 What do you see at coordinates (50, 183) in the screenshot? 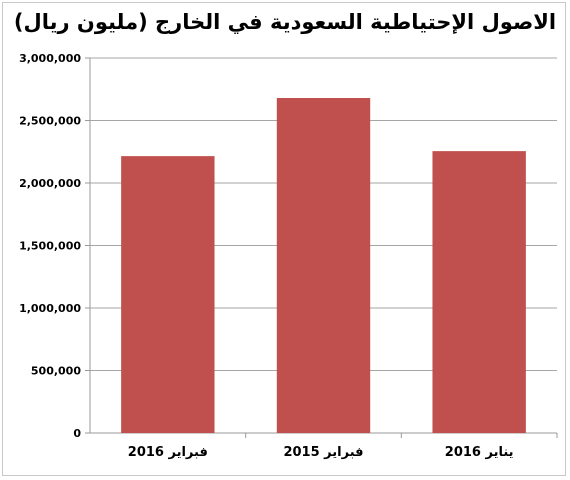
I see `y-tick-label: 2,000,000` at bounding box center [50, 183].